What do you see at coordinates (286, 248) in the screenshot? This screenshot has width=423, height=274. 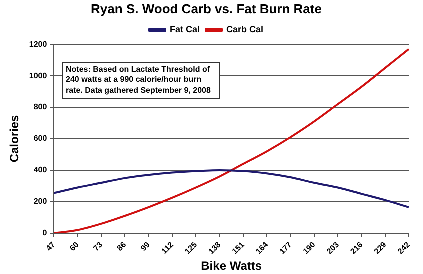 I see `x-tick-label: 177` at bounding box center [286, 248].